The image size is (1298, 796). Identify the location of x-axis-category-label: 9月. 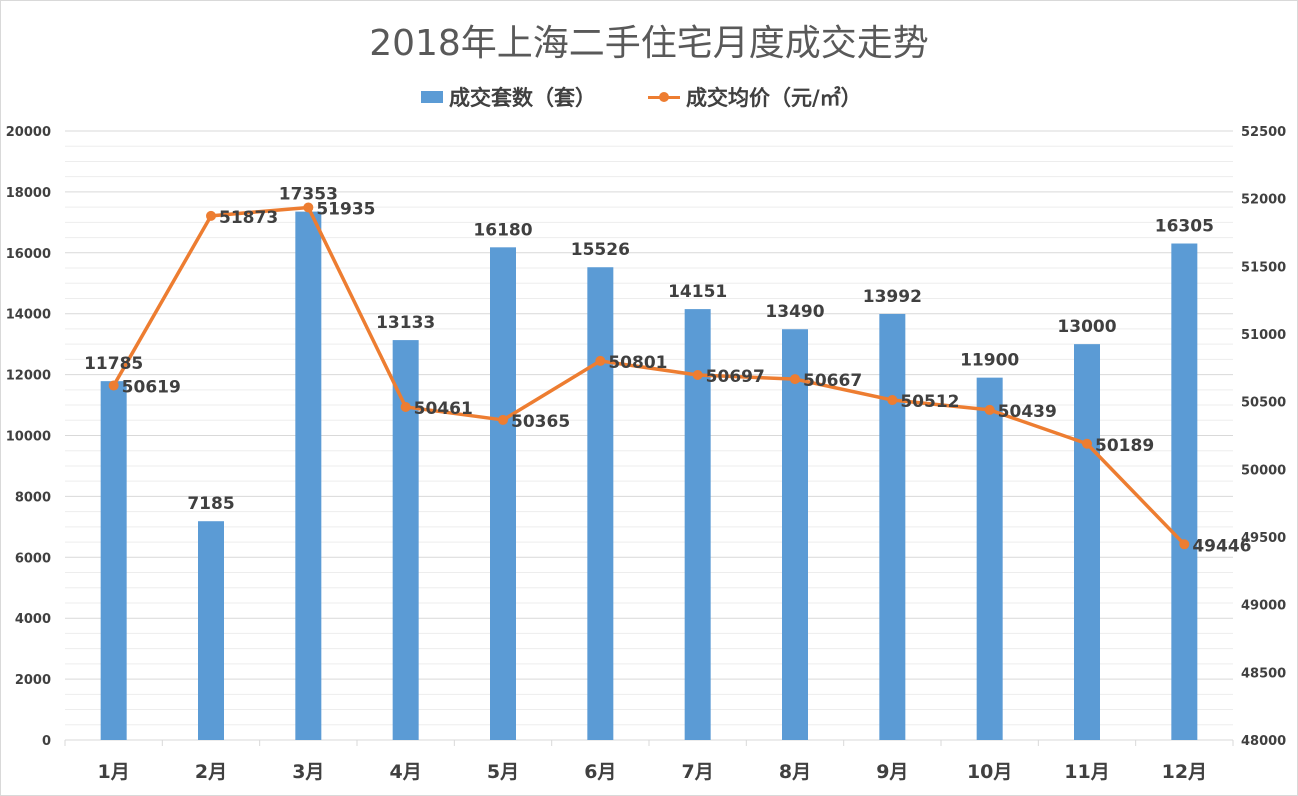
(892, 772).